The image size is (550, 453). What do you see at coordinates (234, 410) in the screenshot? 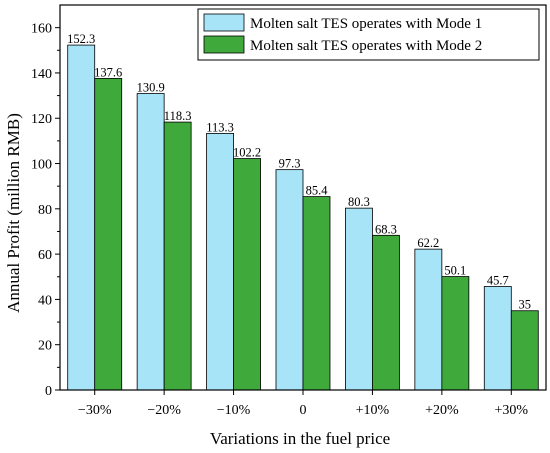
I see `x-tick-label: −10%` at bounding box center [234, 410].